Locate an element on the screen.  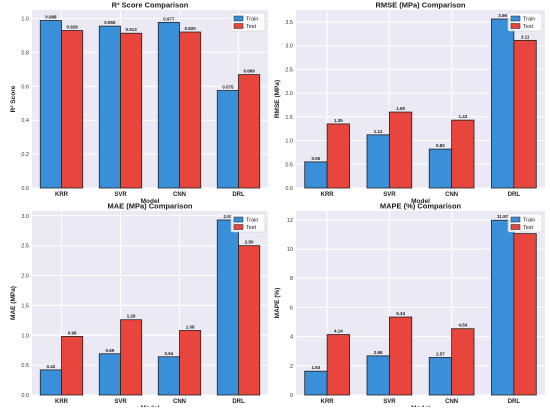
data-label: 3.11 is located at coordinates (525, 36).